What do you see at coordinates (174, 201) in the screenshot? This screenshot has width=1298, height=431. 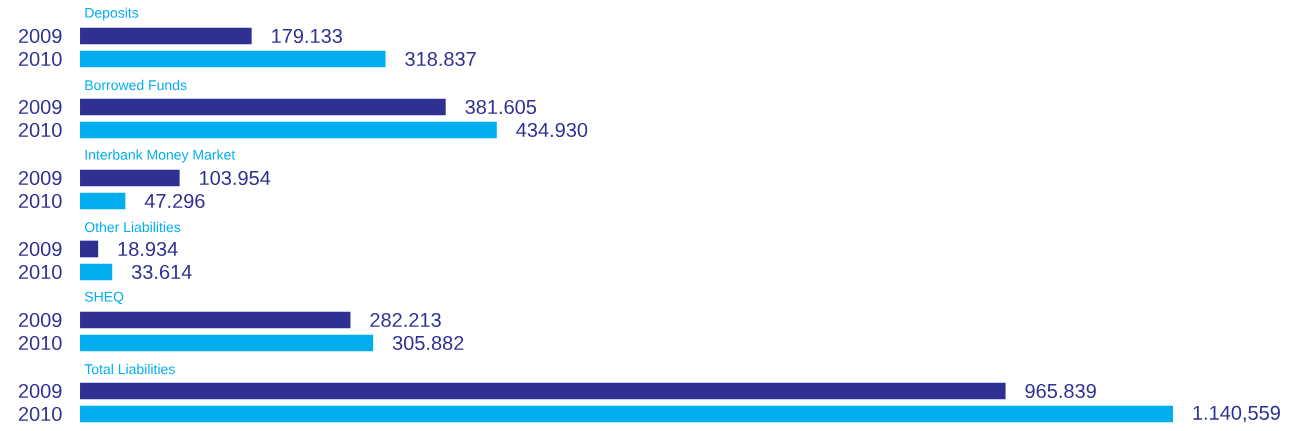 I see `data-label: 47.296` at bounding box center [174, 201].